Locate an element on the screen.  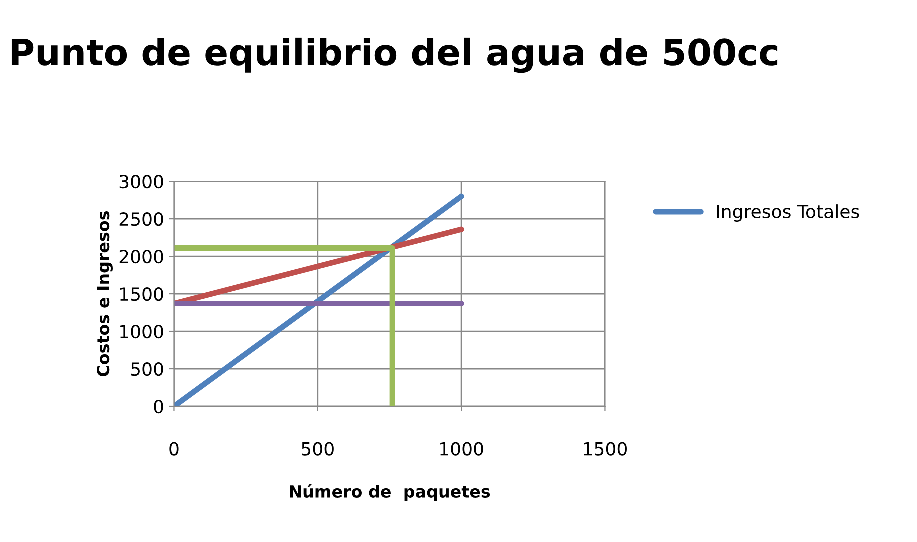
y-tick-label: 2000 is located at coordinates (142, 257).